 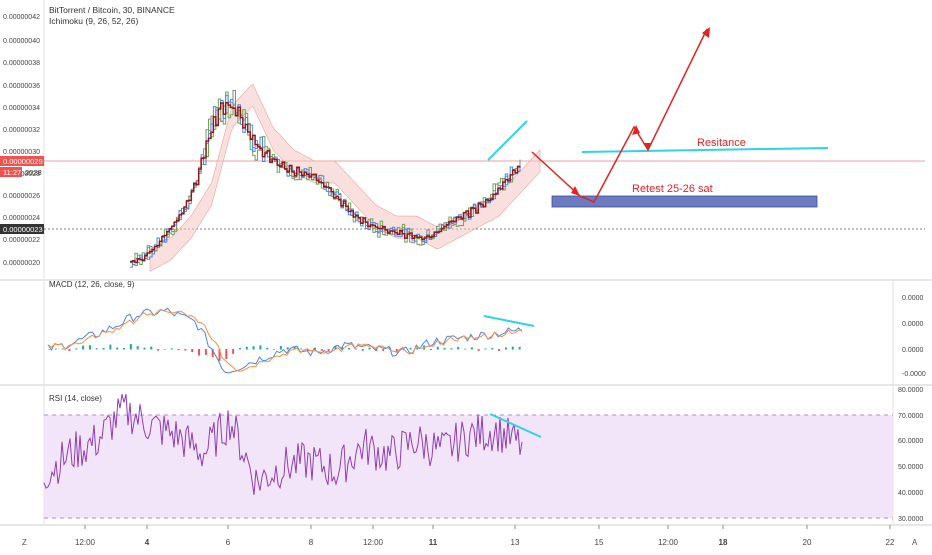 I want to click on time-tick-label: 18, so click(x=723, y=542).